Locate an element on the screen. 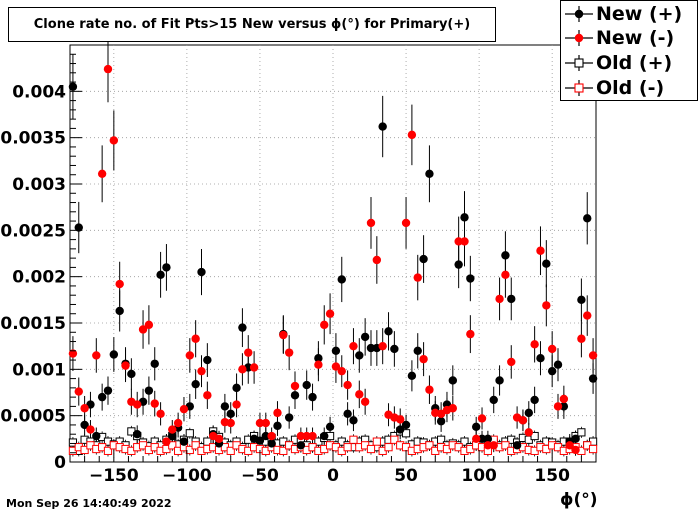 The height and width of the screenshot is (514, 700). timestamp: Mon Sep 26 14:40:49 2022 is located at coordinates (89, 503).